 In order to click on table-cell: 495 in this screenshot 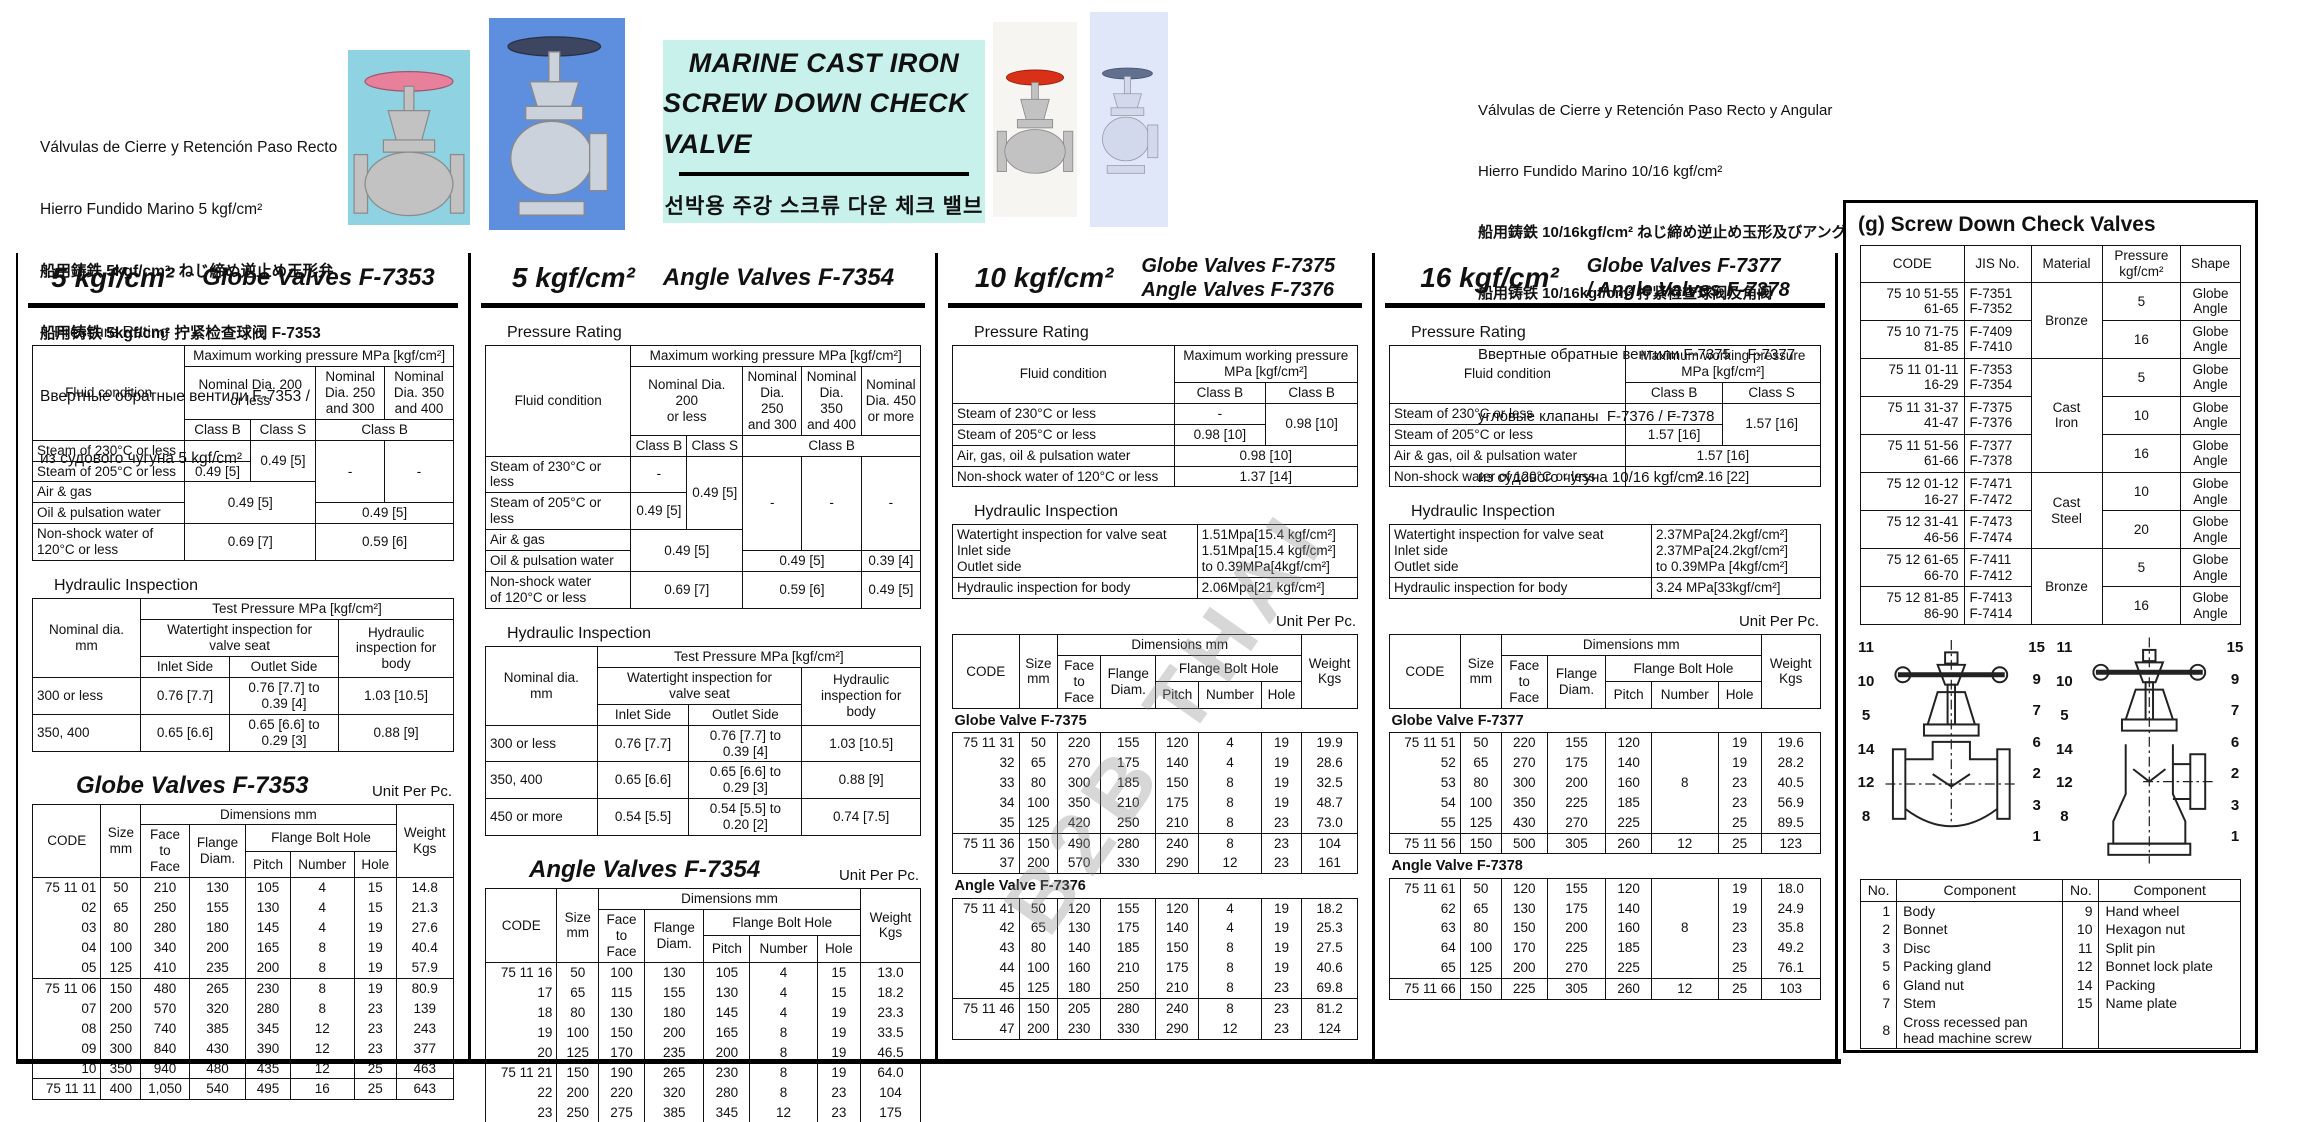, I will do `click(268, 1089)`.